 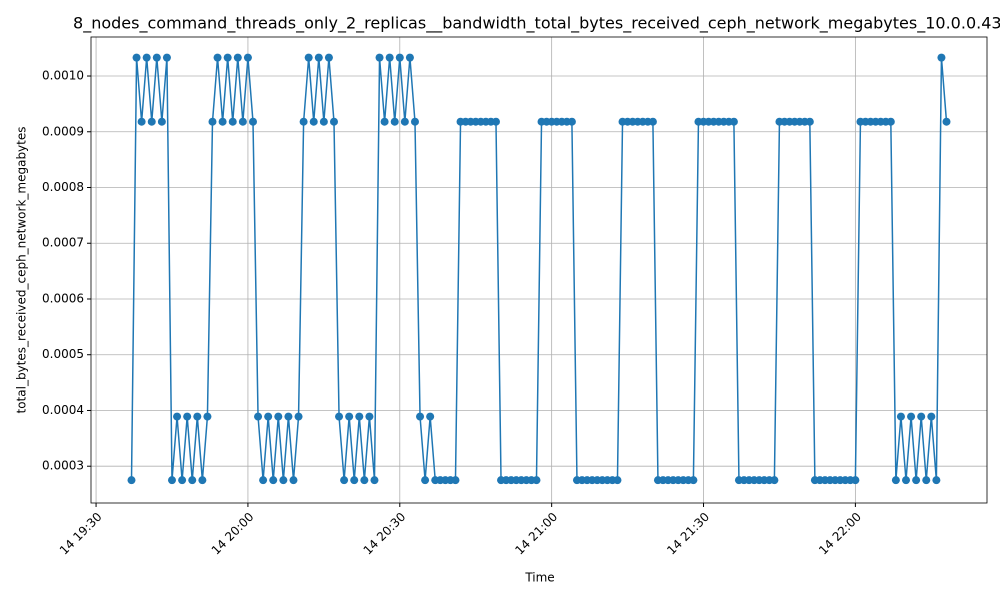 What do you see at coordinates (63, 187) in the screenshot?
I see `y-tick-label: 0.0008` at bounding box center [63, 187].